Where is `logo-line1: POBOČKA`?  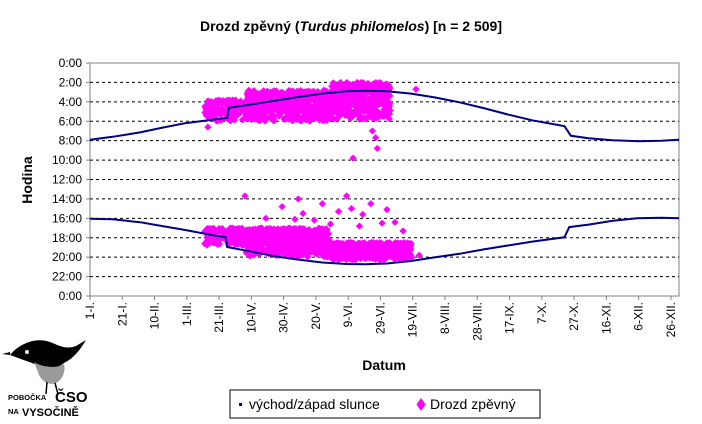 logo-line1: POBOČKA is located at coordinates (27, 397).